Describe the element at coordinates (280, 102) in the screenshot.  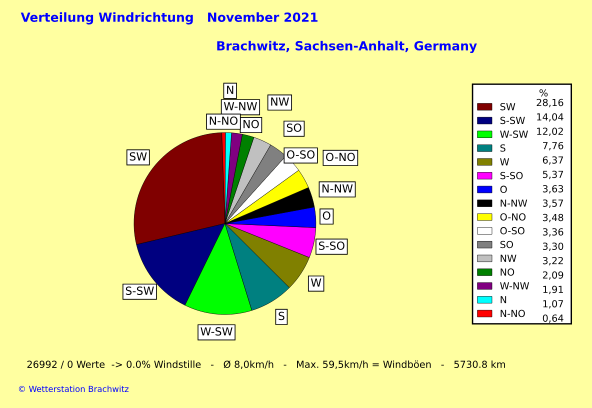
I see `slice-label: NW` at that location.